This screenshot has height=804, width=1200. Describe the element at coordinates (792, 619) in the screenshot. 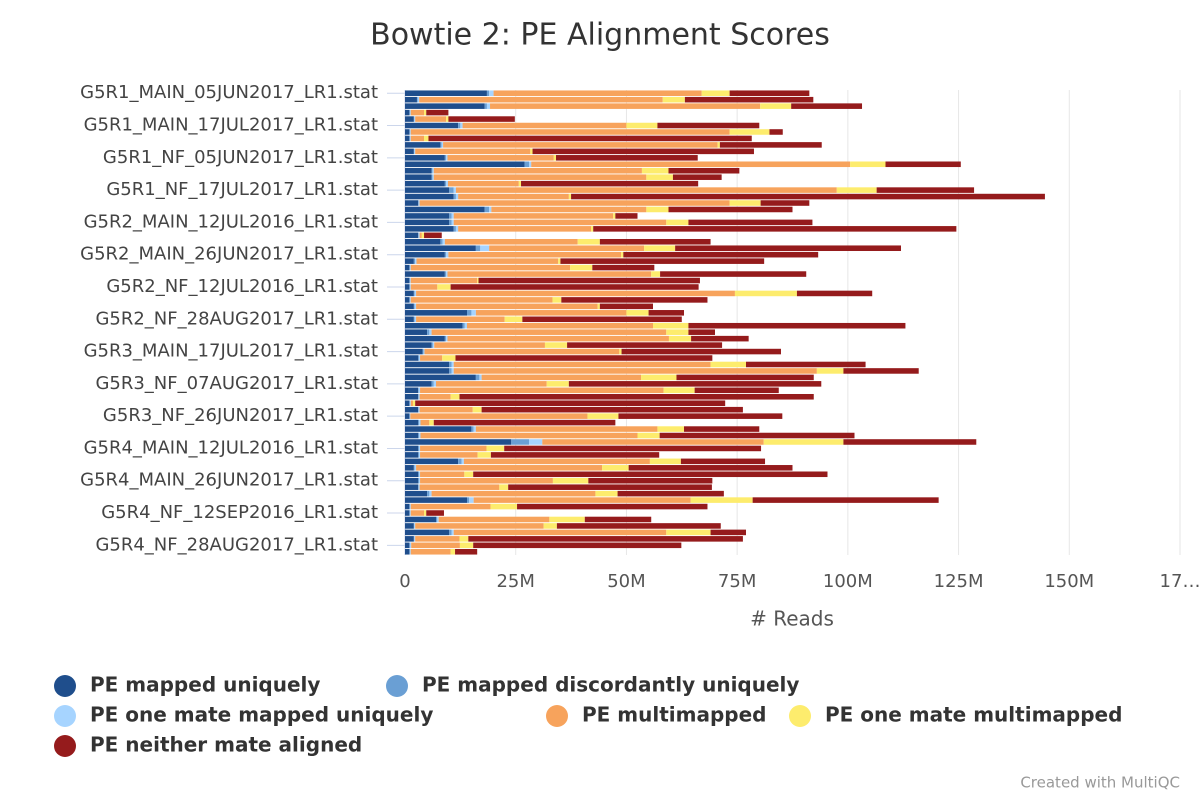

I see `x-axis-title: # Reads` at that location.